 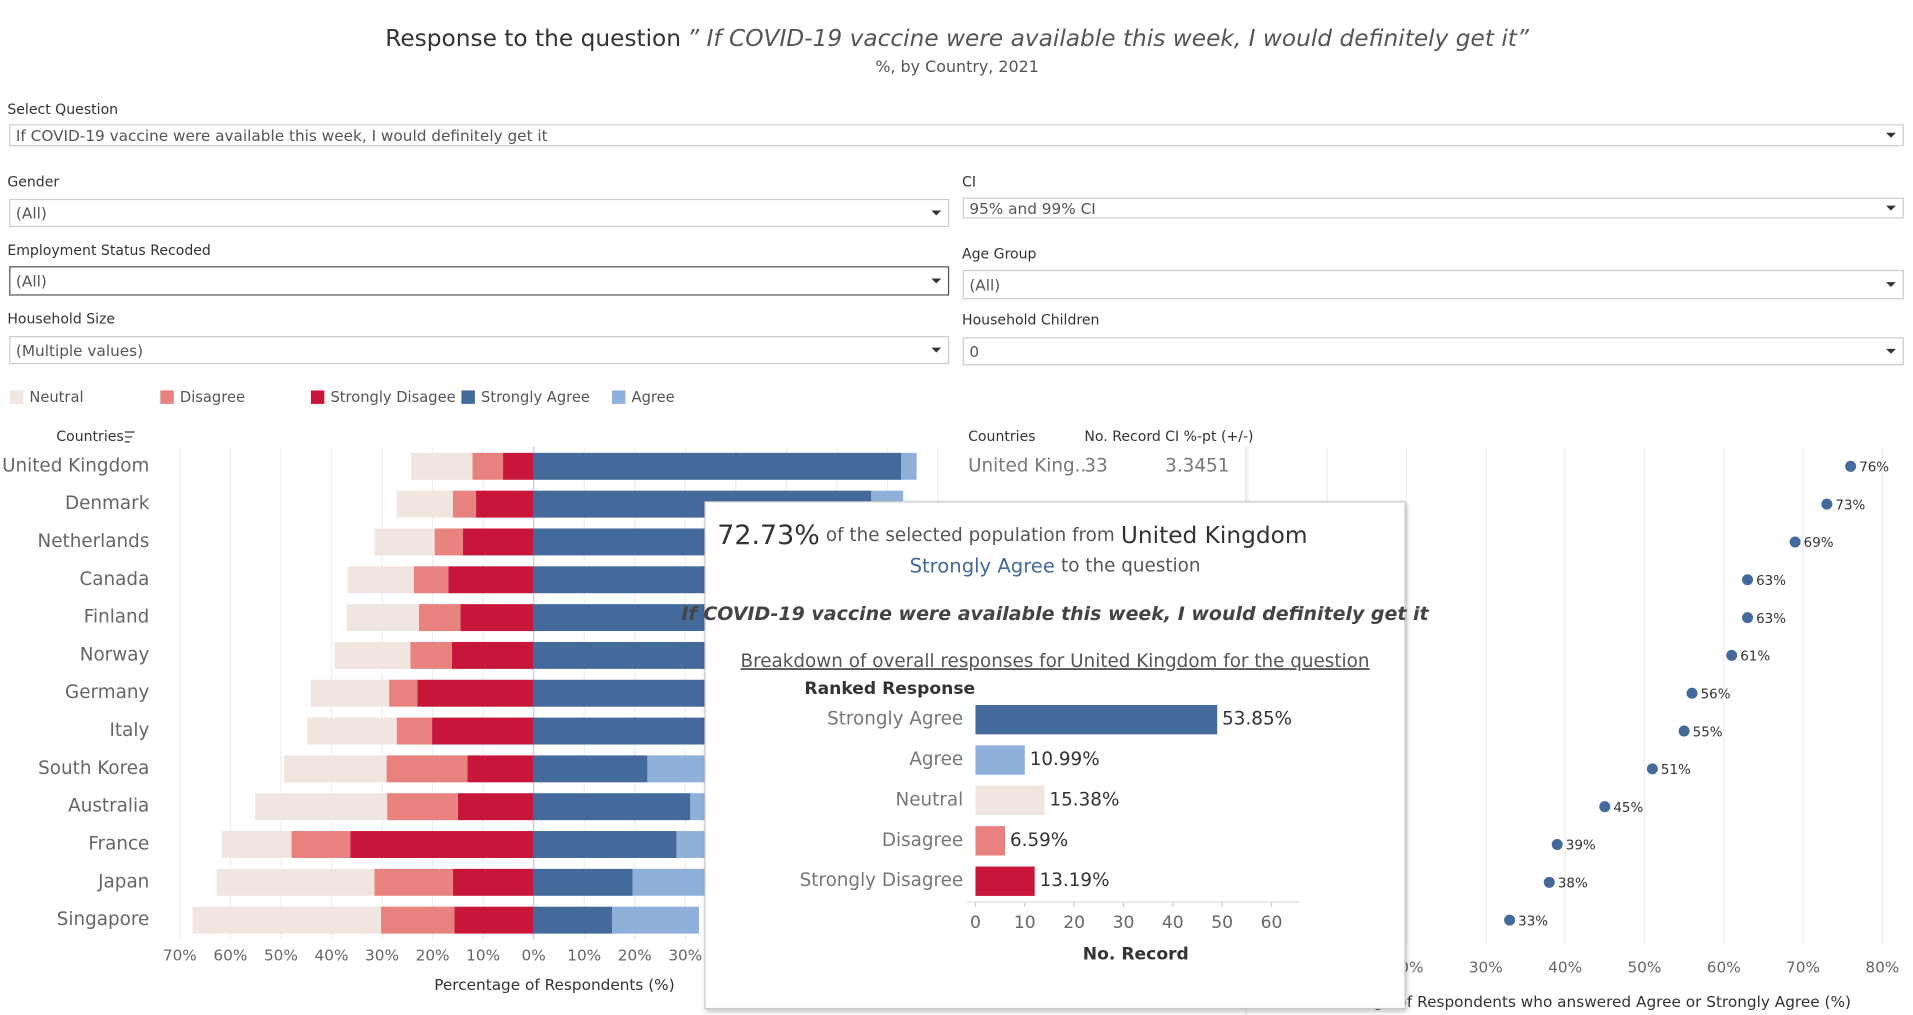 I want to click on y-tick-label: Germany, so click(x=107, y=692).